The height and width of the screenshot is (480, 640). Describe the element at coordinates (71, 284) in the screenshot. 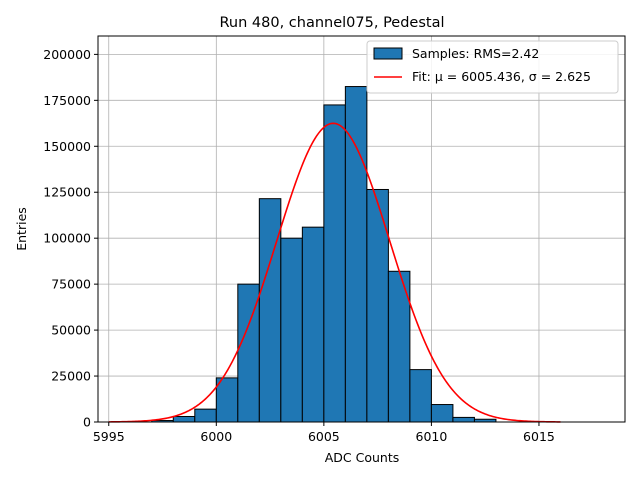

I see `y-tick-label: 75000` at that location.